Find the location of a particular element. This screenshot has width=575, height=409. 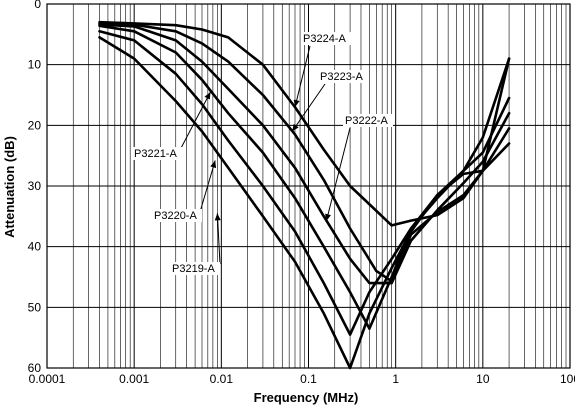

x-tick-label: 100 is located at coordinates (567, 379).